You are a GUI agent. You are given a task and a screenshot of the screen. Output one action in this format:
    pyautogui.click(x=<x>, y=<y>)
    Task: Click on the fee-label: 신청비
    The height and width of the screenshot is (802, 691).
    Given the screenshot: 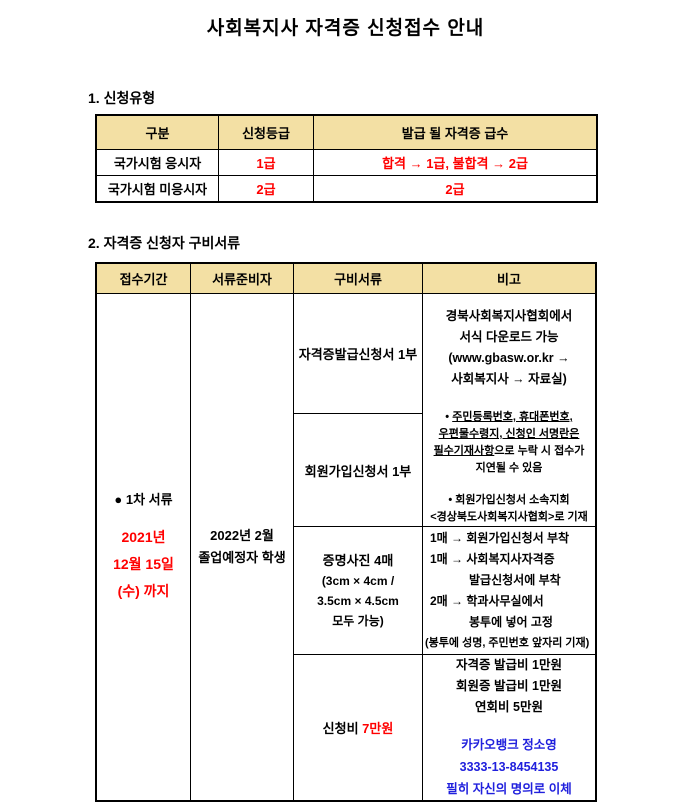 What is the action you would take?
    pyautogui.click(x=340, y=728)
    